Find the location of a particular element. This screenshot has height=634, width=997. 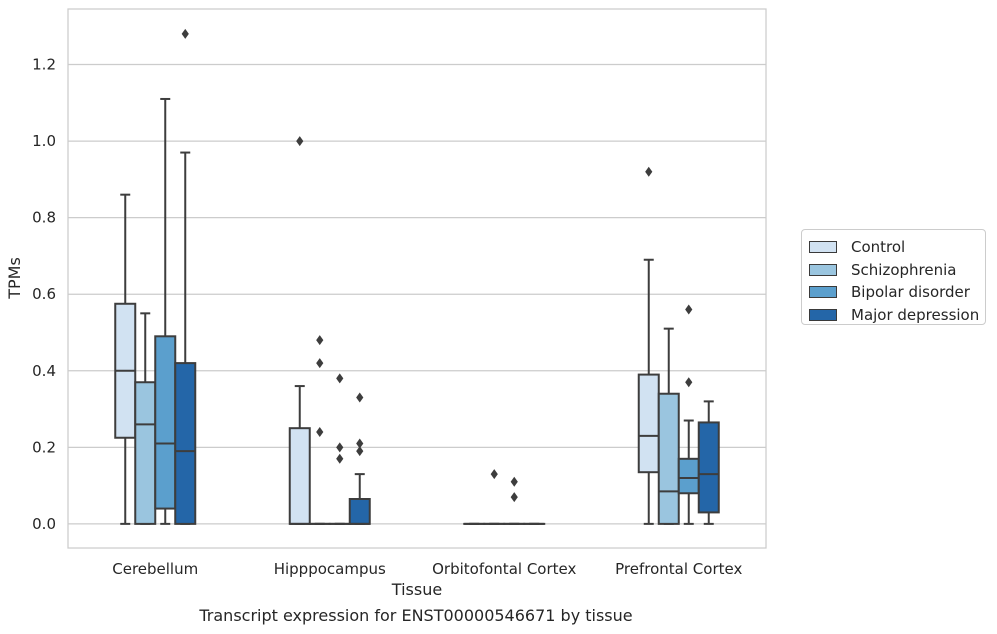

y-tick-label: 0.8 is located at coordinates (44, 218).